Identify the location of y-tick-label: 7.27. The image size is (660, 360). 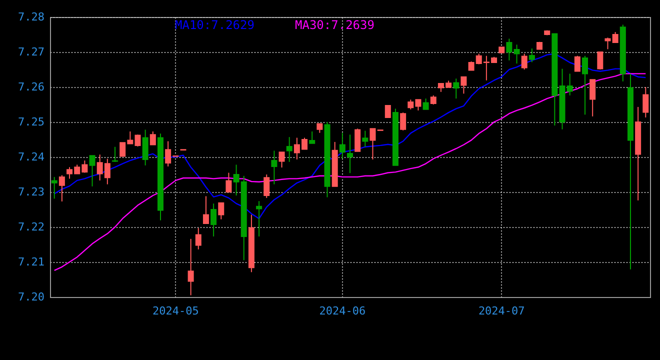
(31, 52).